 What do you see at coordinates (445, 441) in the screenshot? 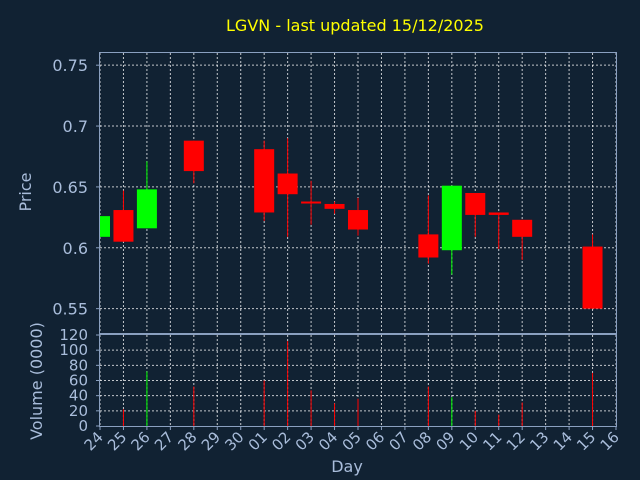
I see `x-tick-label: 09` at bounding box center [445, 441].